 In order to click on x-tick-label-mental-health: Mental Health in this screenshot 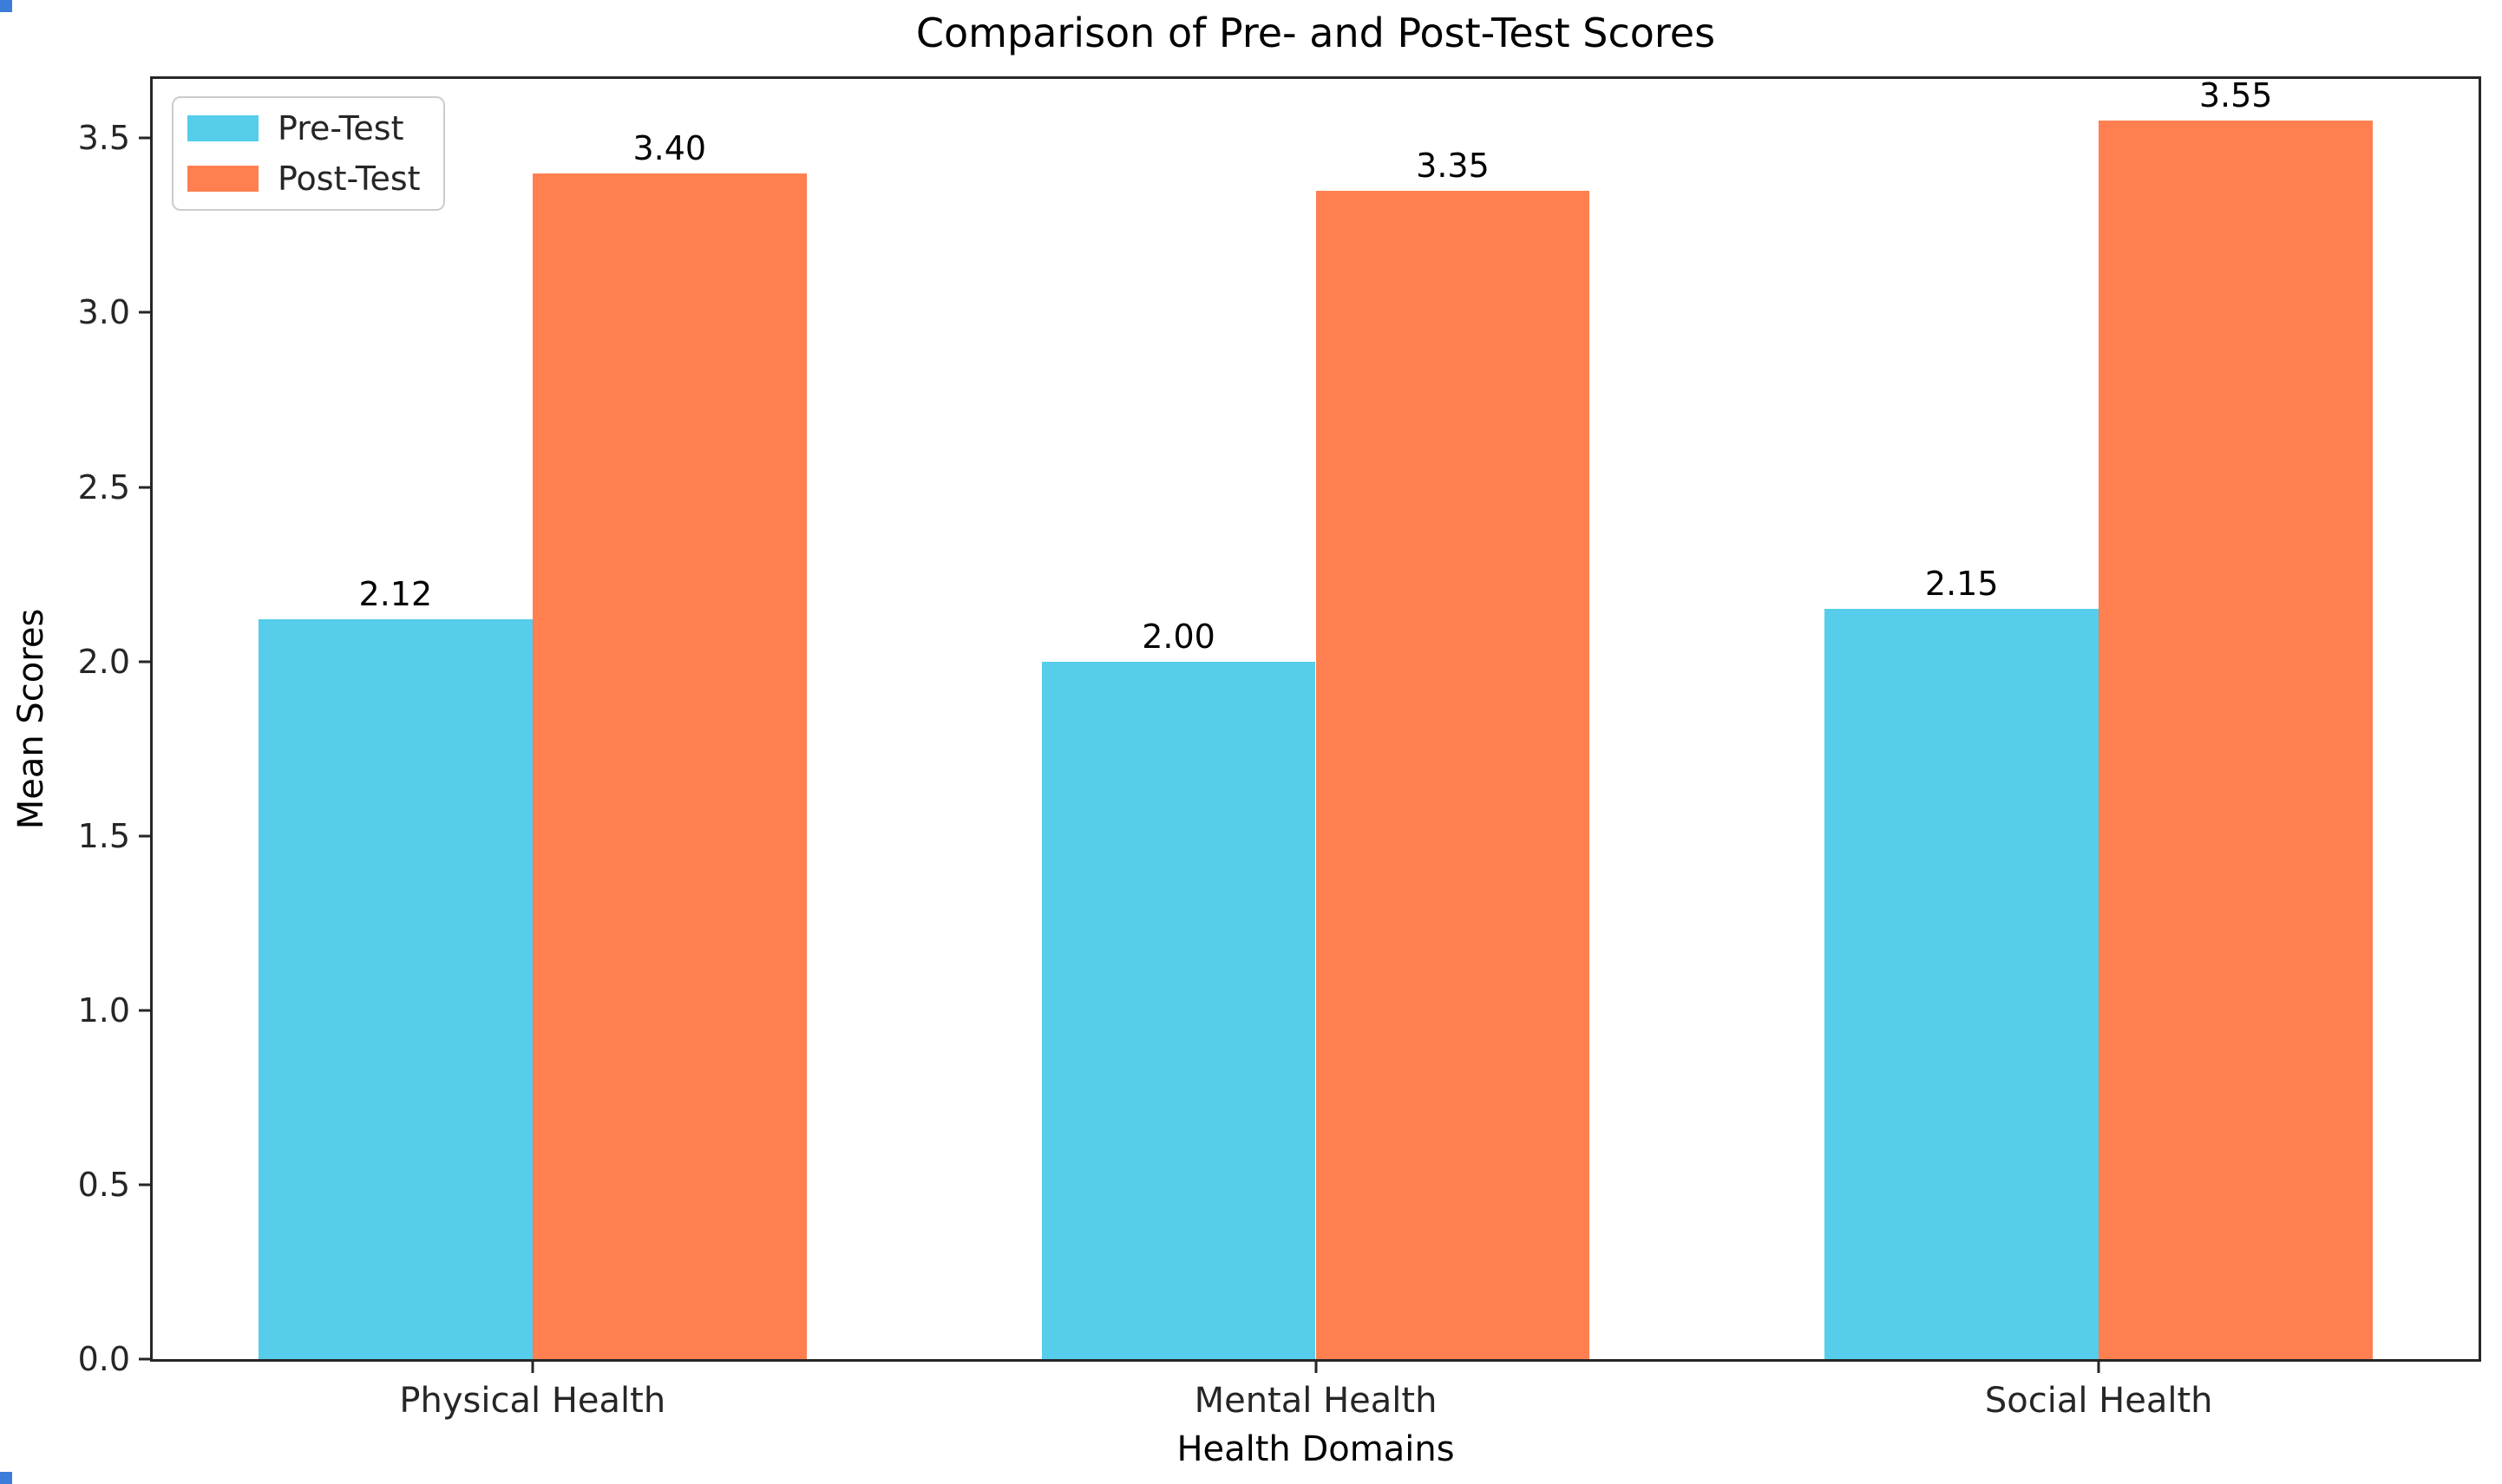, I will do `click(1316, 1401)`.